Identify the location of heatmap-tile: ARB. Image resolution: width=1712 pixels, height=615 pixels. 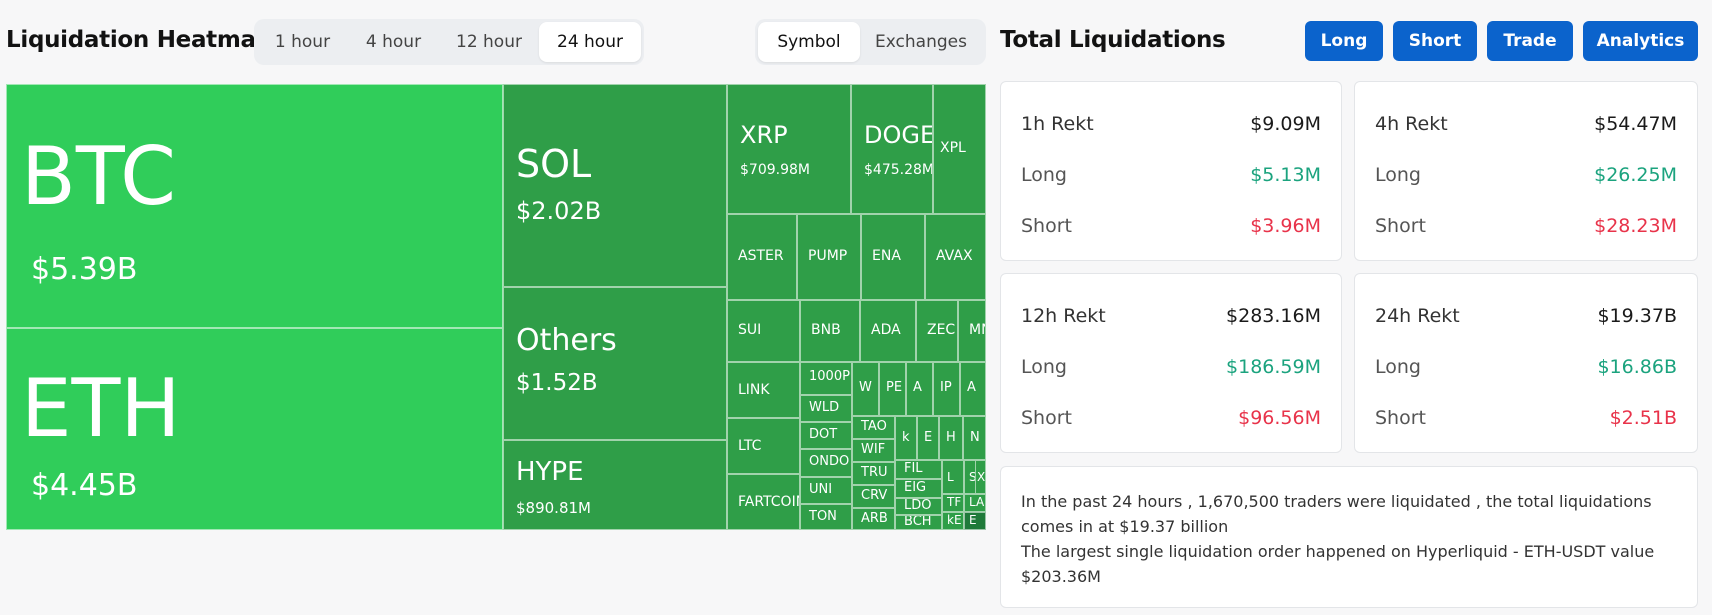
(873, 519).